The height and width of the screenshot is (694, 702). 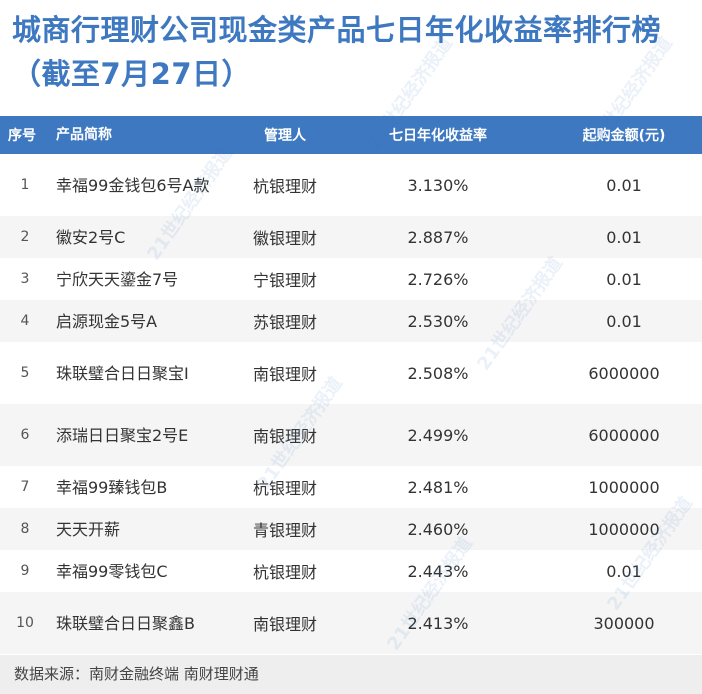 I want to click on row-index: 9, so click(x=25, y=571).